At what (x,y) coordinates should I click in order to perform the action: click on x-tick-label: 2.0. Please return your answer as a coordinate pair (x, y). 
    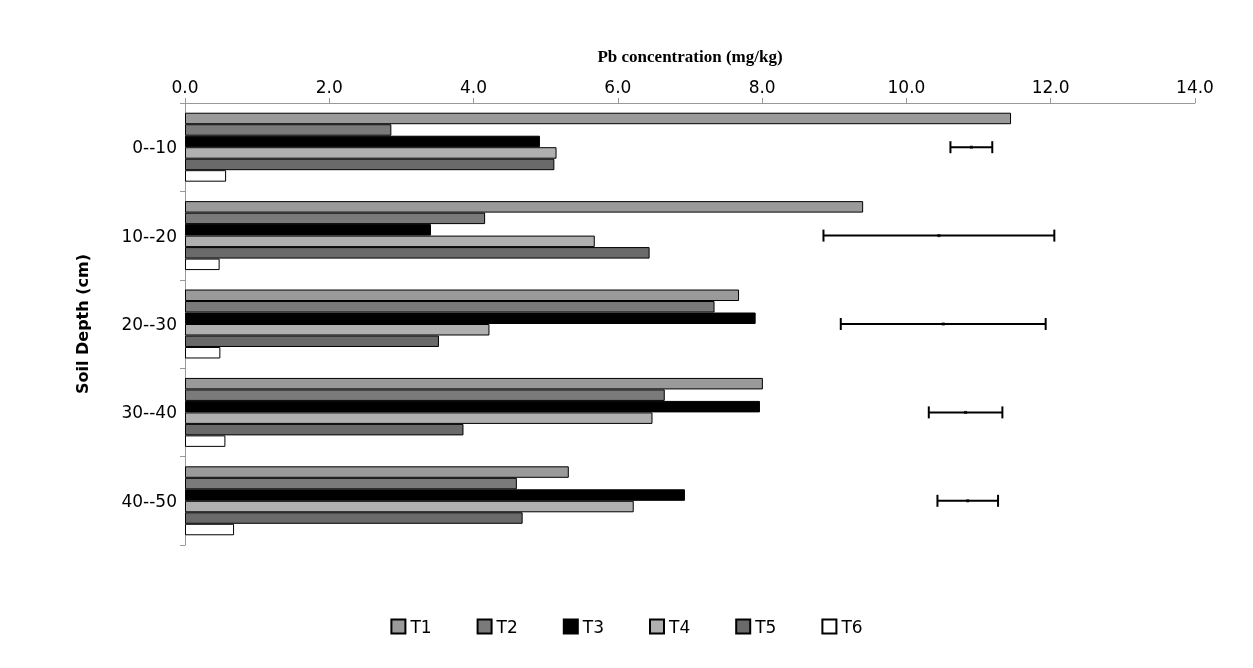
    Looking at the image, I should click on (329, 86).